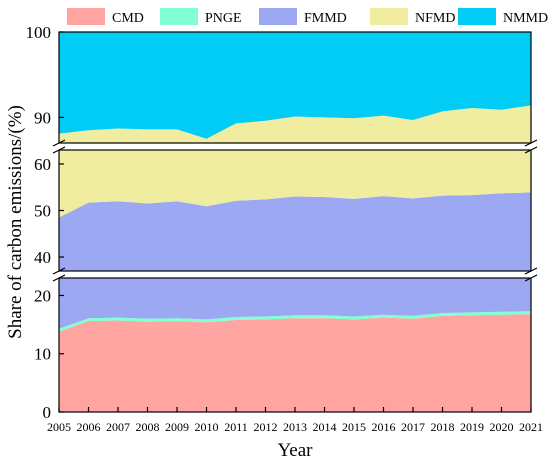  Describe the element at coordinates (118, 427) in the screenshot. I see `x-tick-label: 2007` at that location.